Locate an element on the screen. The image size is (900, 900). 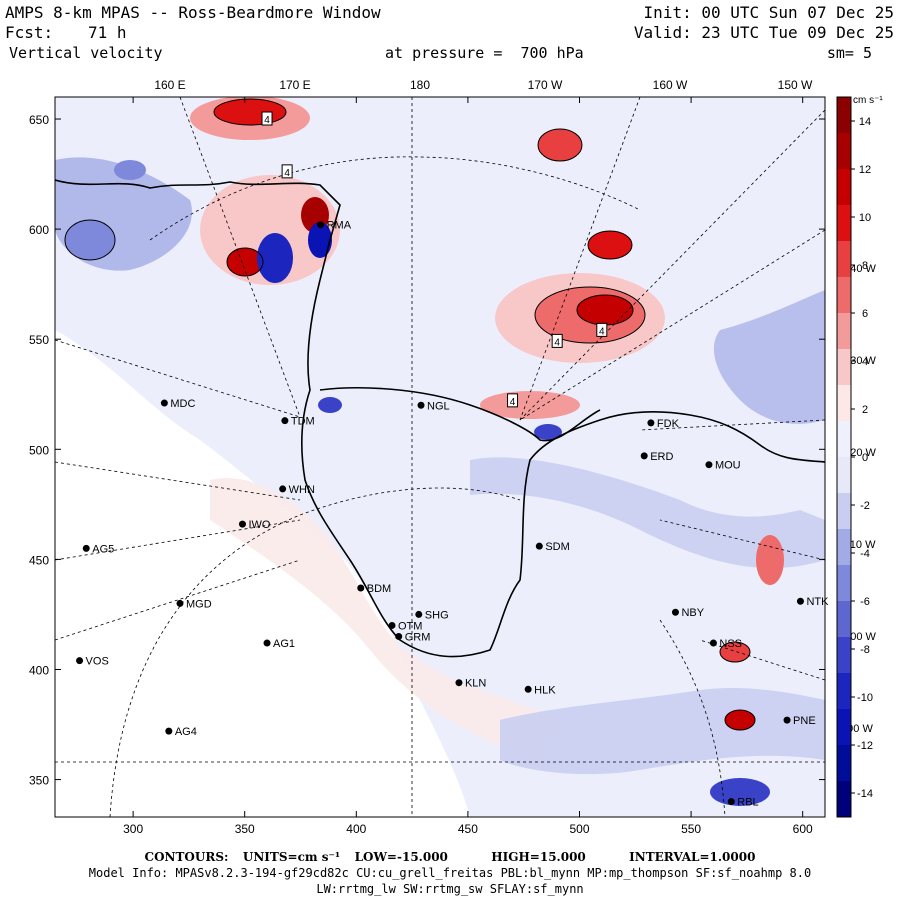
station-label-tdm: TDM is located at coordinates (303, 422).